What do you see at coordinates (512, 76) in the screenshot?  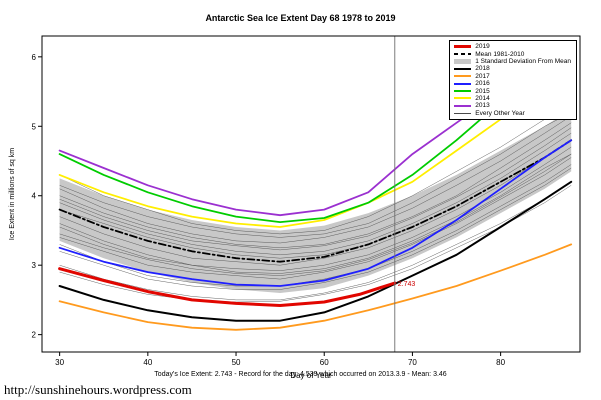 I see `legend-item: 2017` at bounding box center [512, 76].